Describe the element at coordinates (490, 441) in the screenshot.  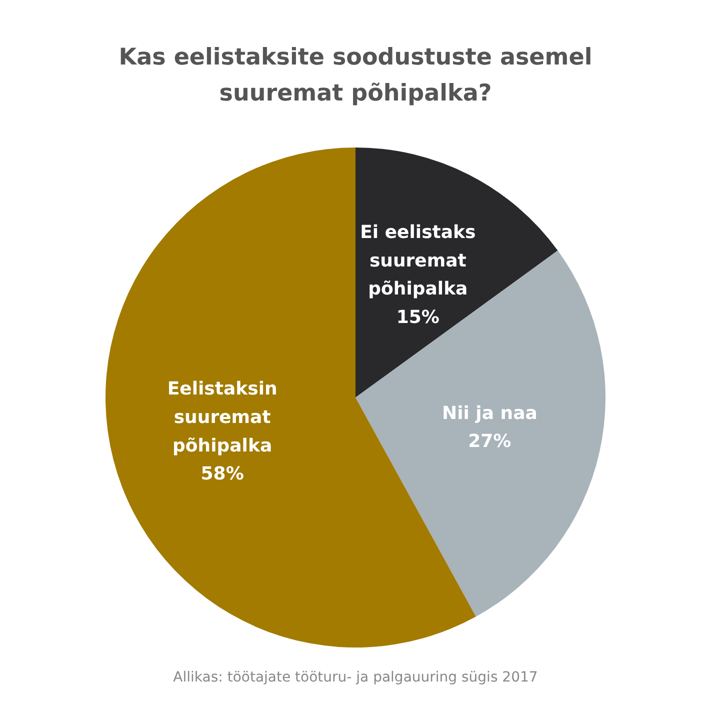
I see `data-label: 27%` at that location.